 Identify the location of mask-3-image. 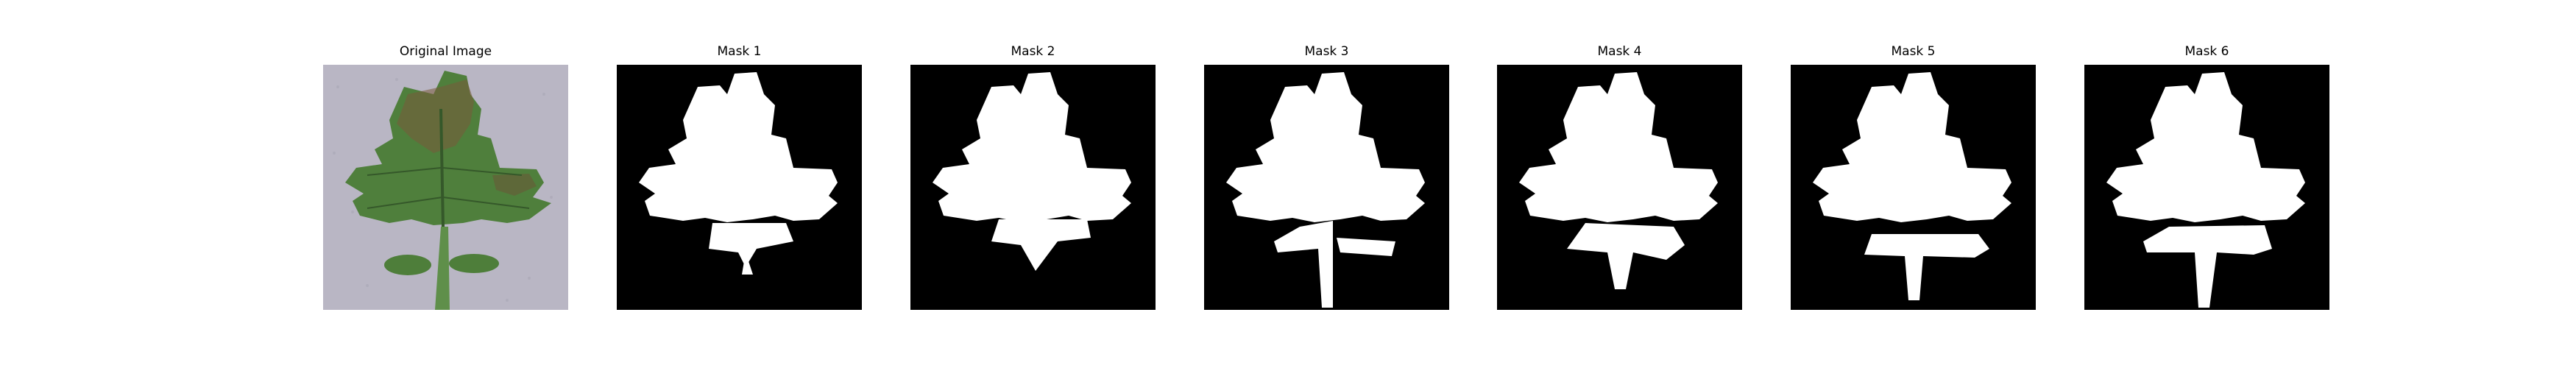
(1326, 187).